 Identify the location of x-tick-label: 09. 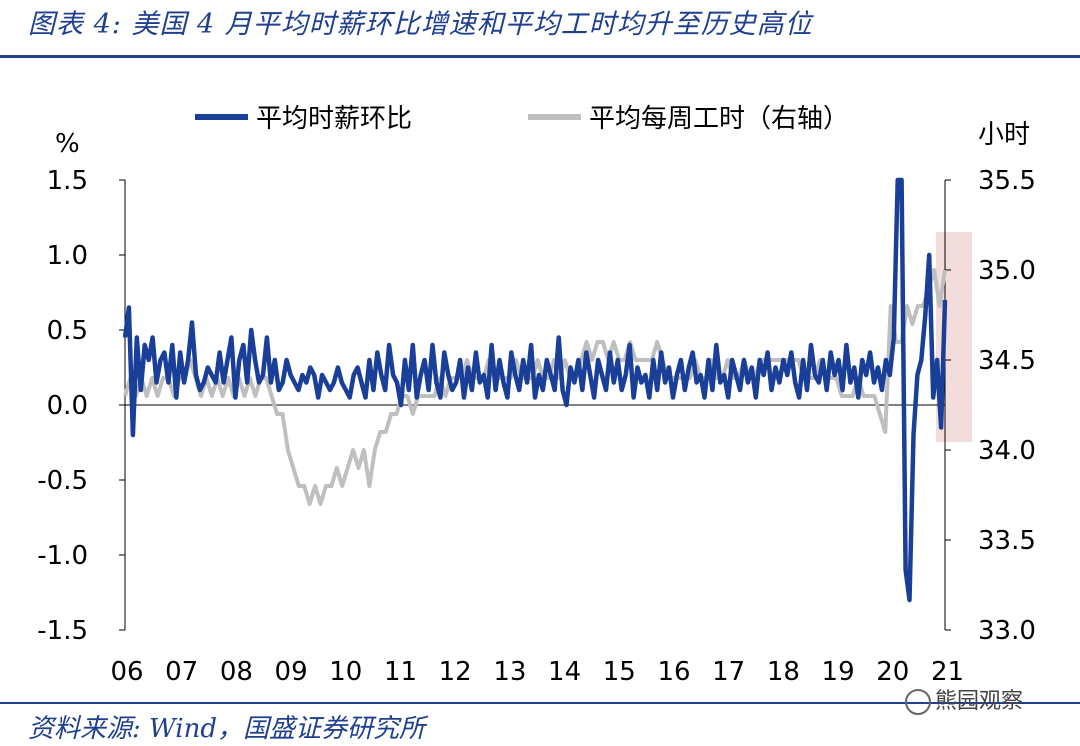
(291, 672).